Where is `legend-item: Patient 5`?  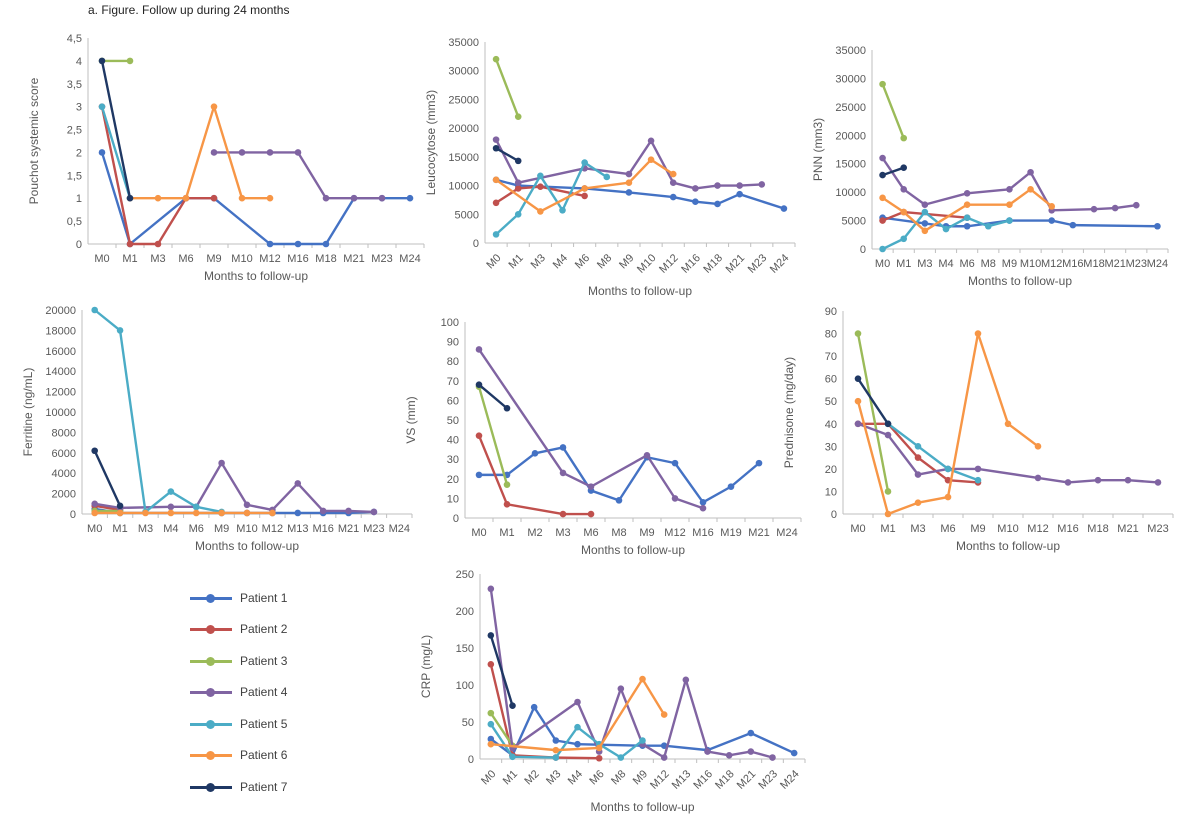
legend-item: Patient 5 is located at coordinates (265, 724).